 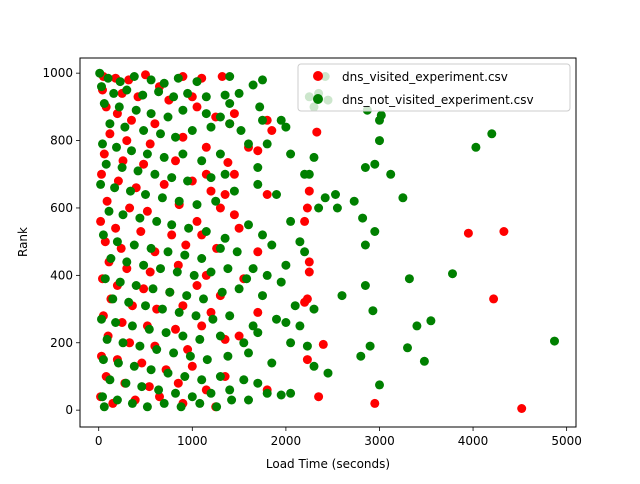 I want to click on legend-marker-not-visited, so click(x=318, y=99).